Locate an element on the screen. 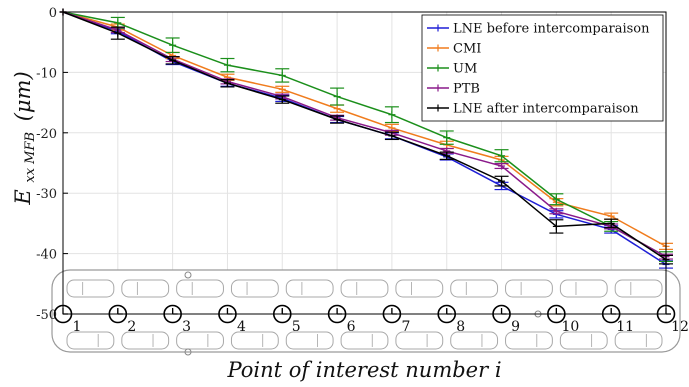  x-tick-label: 2 is located at coordinates (131, 327).